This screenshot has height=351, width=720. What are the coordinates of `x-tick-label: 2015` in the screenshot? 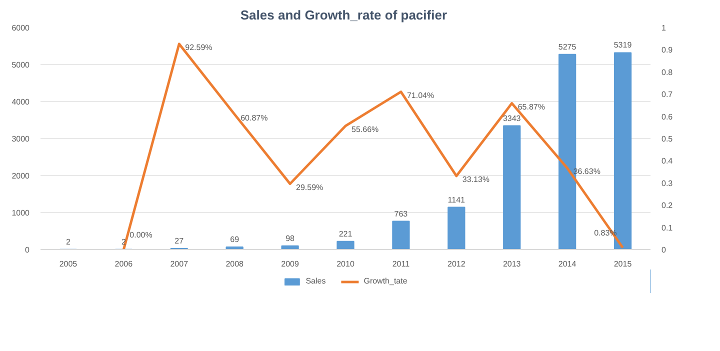 It's located at (623, 264).